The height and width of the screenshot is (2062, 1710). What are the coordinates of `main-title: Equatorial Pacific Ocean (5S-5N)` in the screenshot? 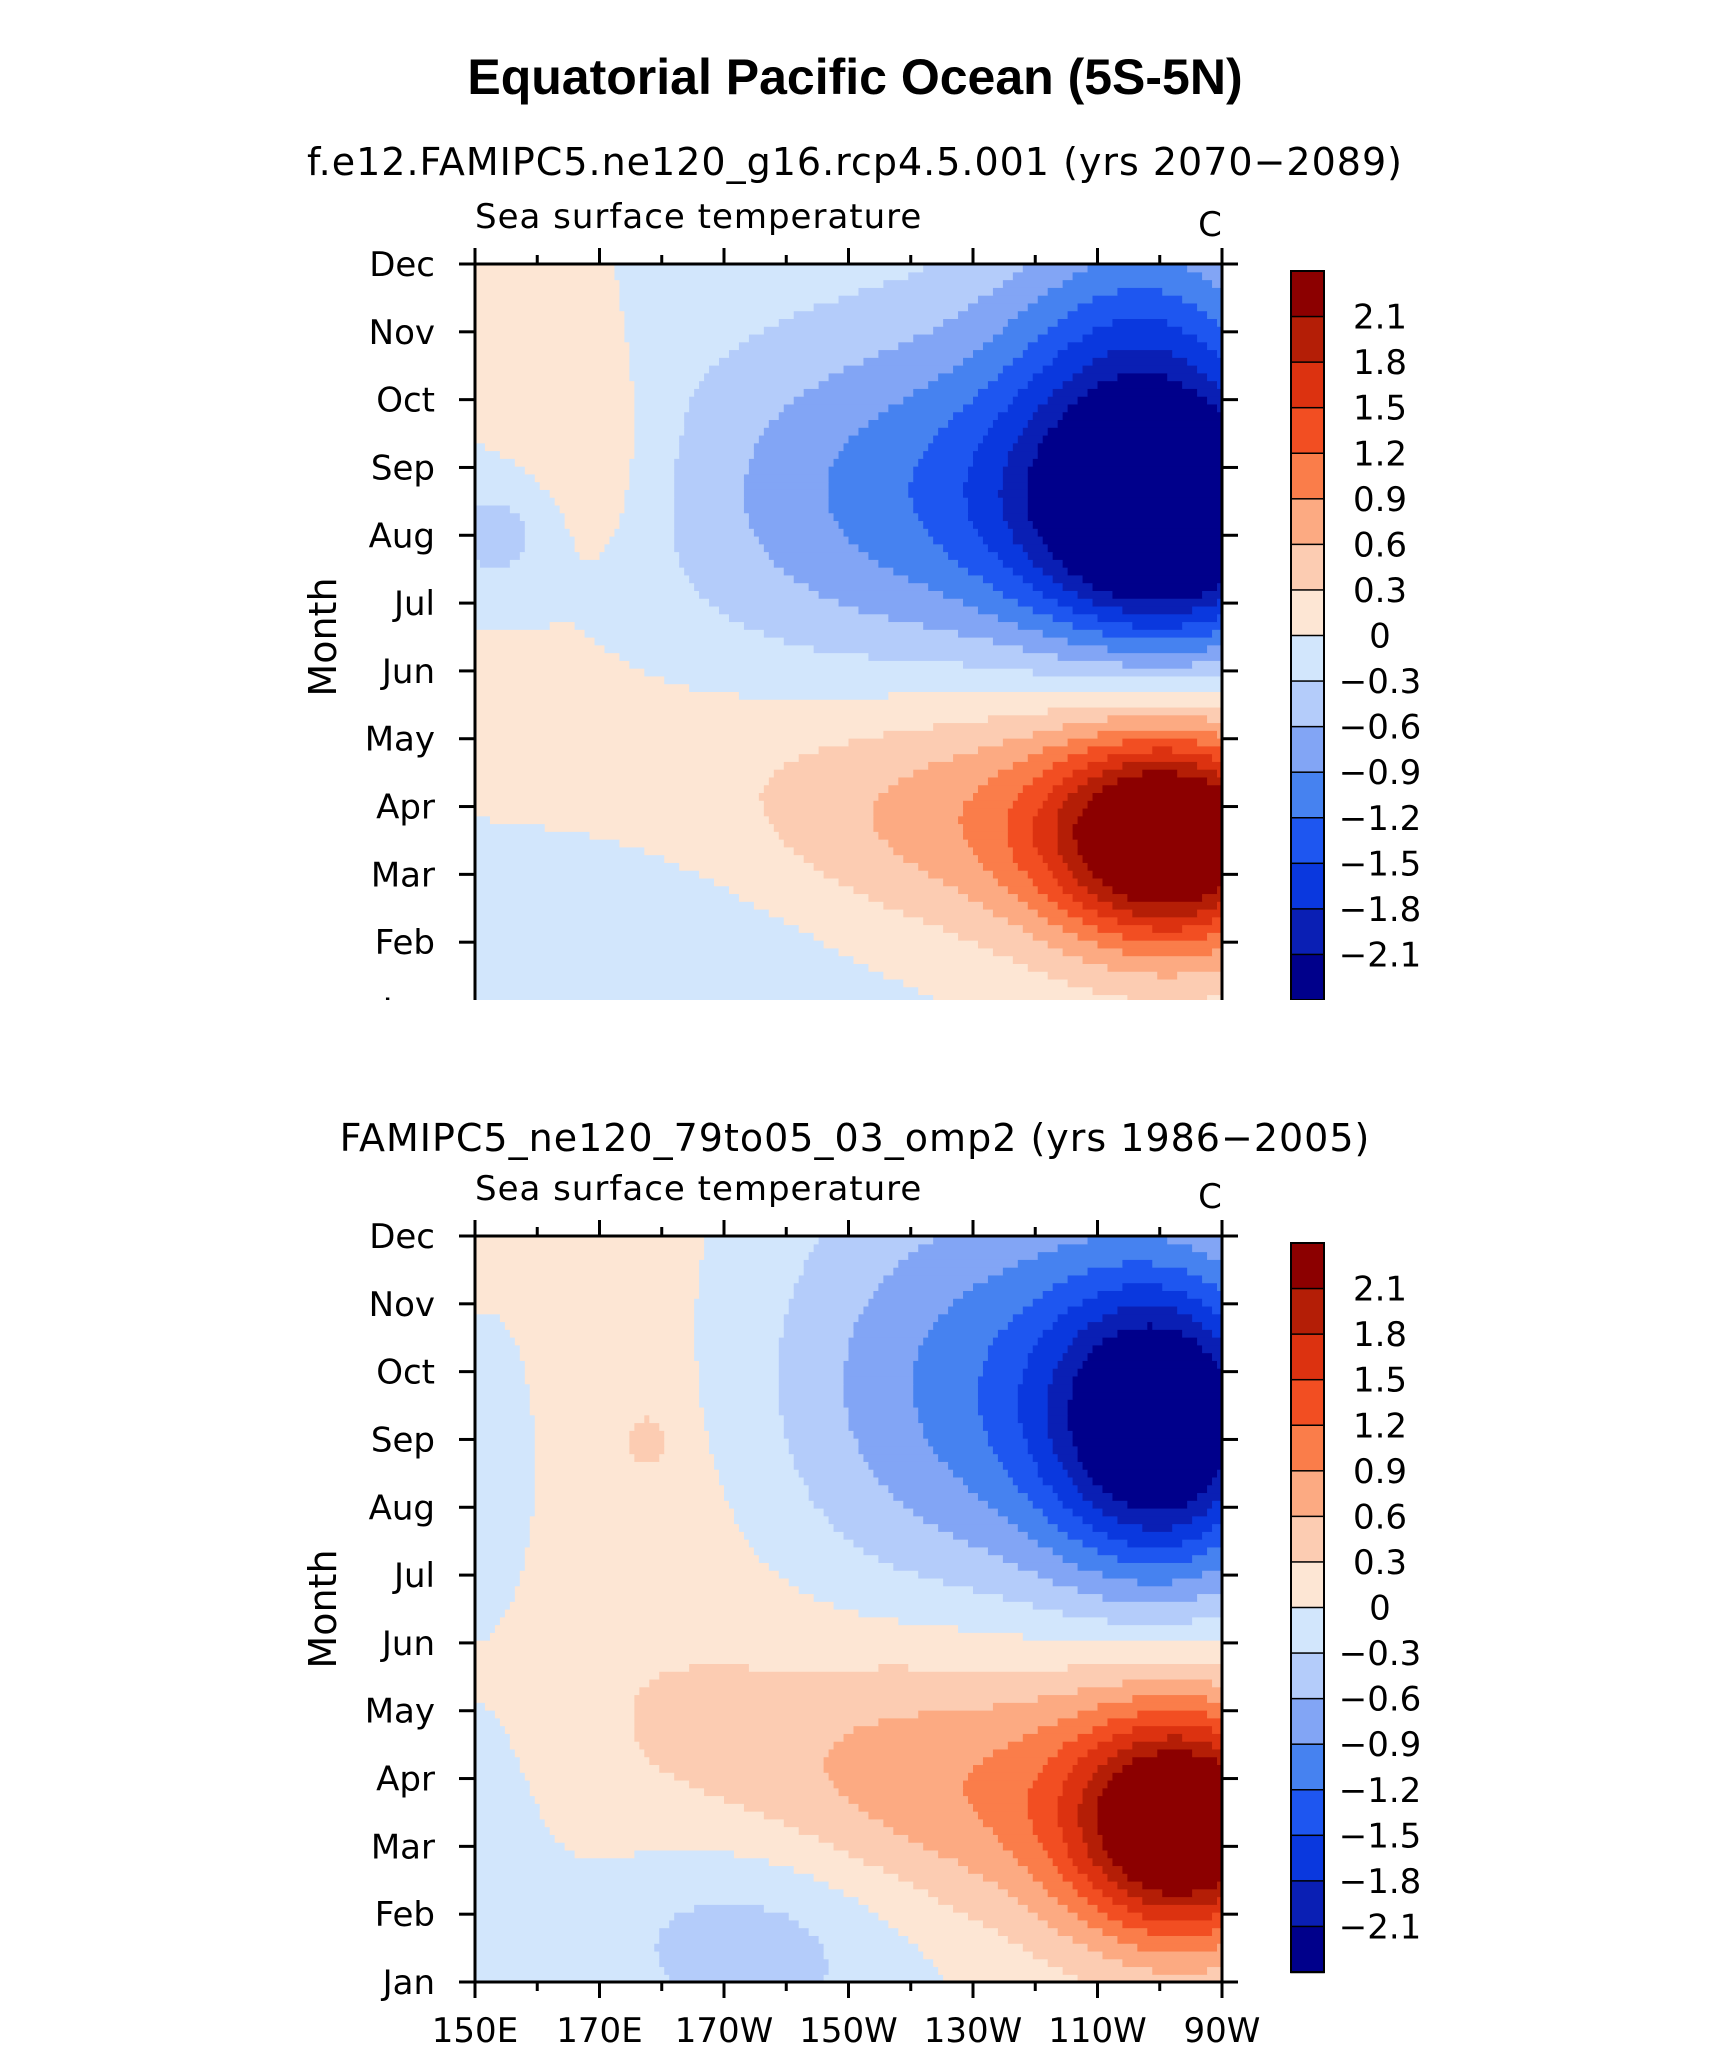 It's located at (855, 77).